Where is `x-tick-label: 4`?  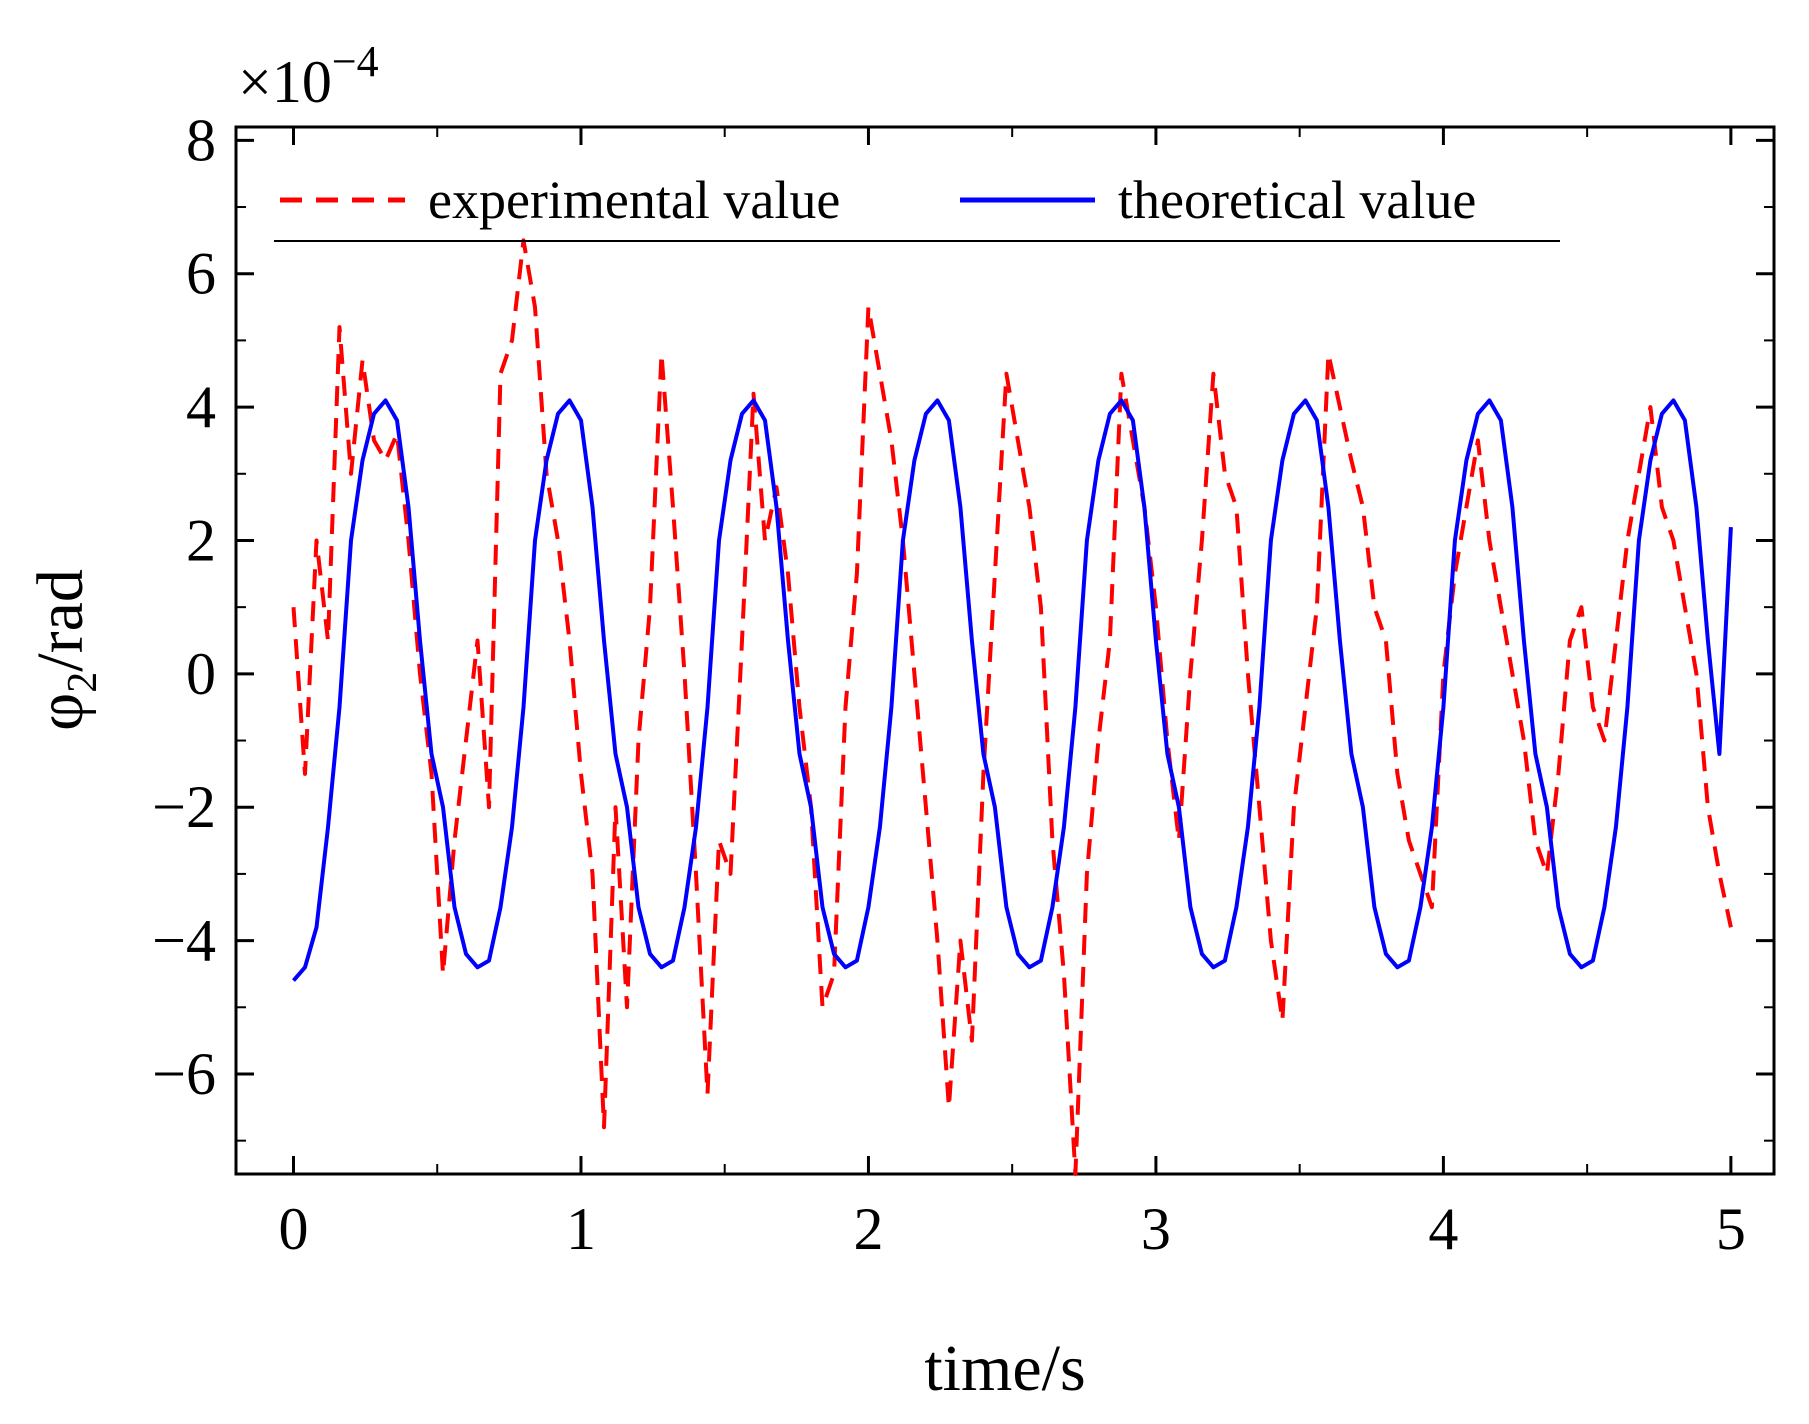
x-tick-label: 4 is located at coordinates (1443, 1229).